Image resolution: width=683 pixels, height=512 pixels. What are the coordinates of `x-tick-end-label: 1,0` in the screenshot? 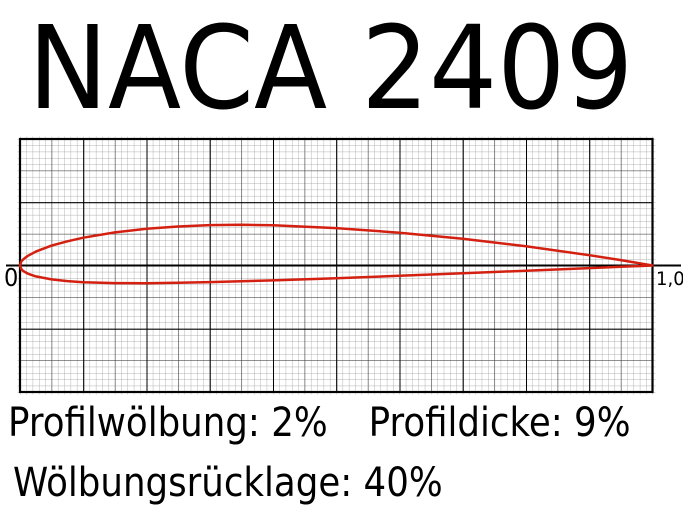 It's located at (669, 279).